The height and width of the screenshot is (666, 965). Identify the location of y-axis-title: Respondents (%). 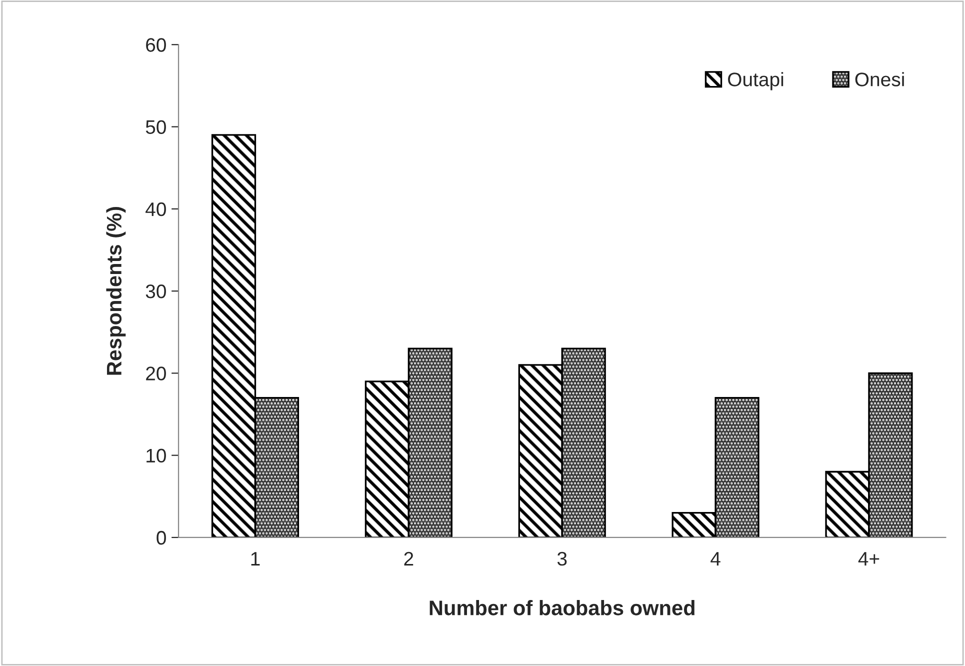
(116, 291).